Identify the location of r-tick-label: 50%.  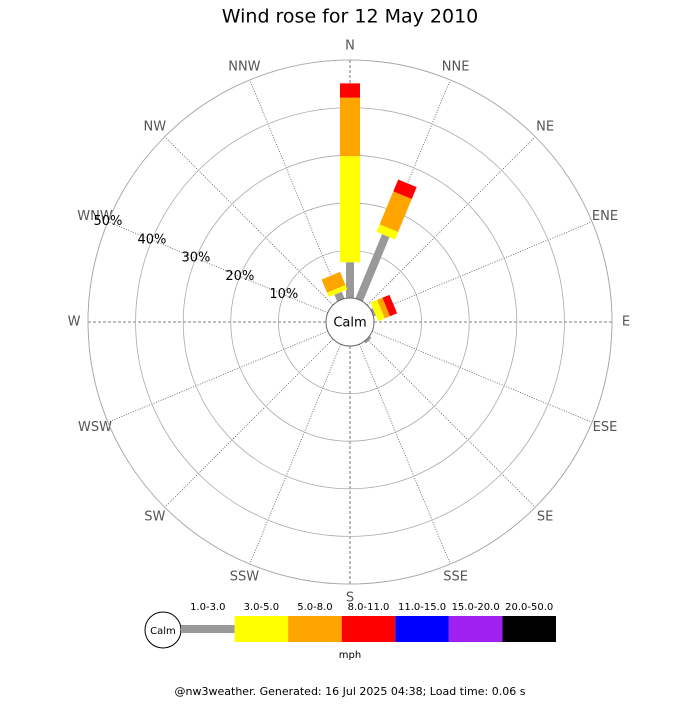
(107, 221).